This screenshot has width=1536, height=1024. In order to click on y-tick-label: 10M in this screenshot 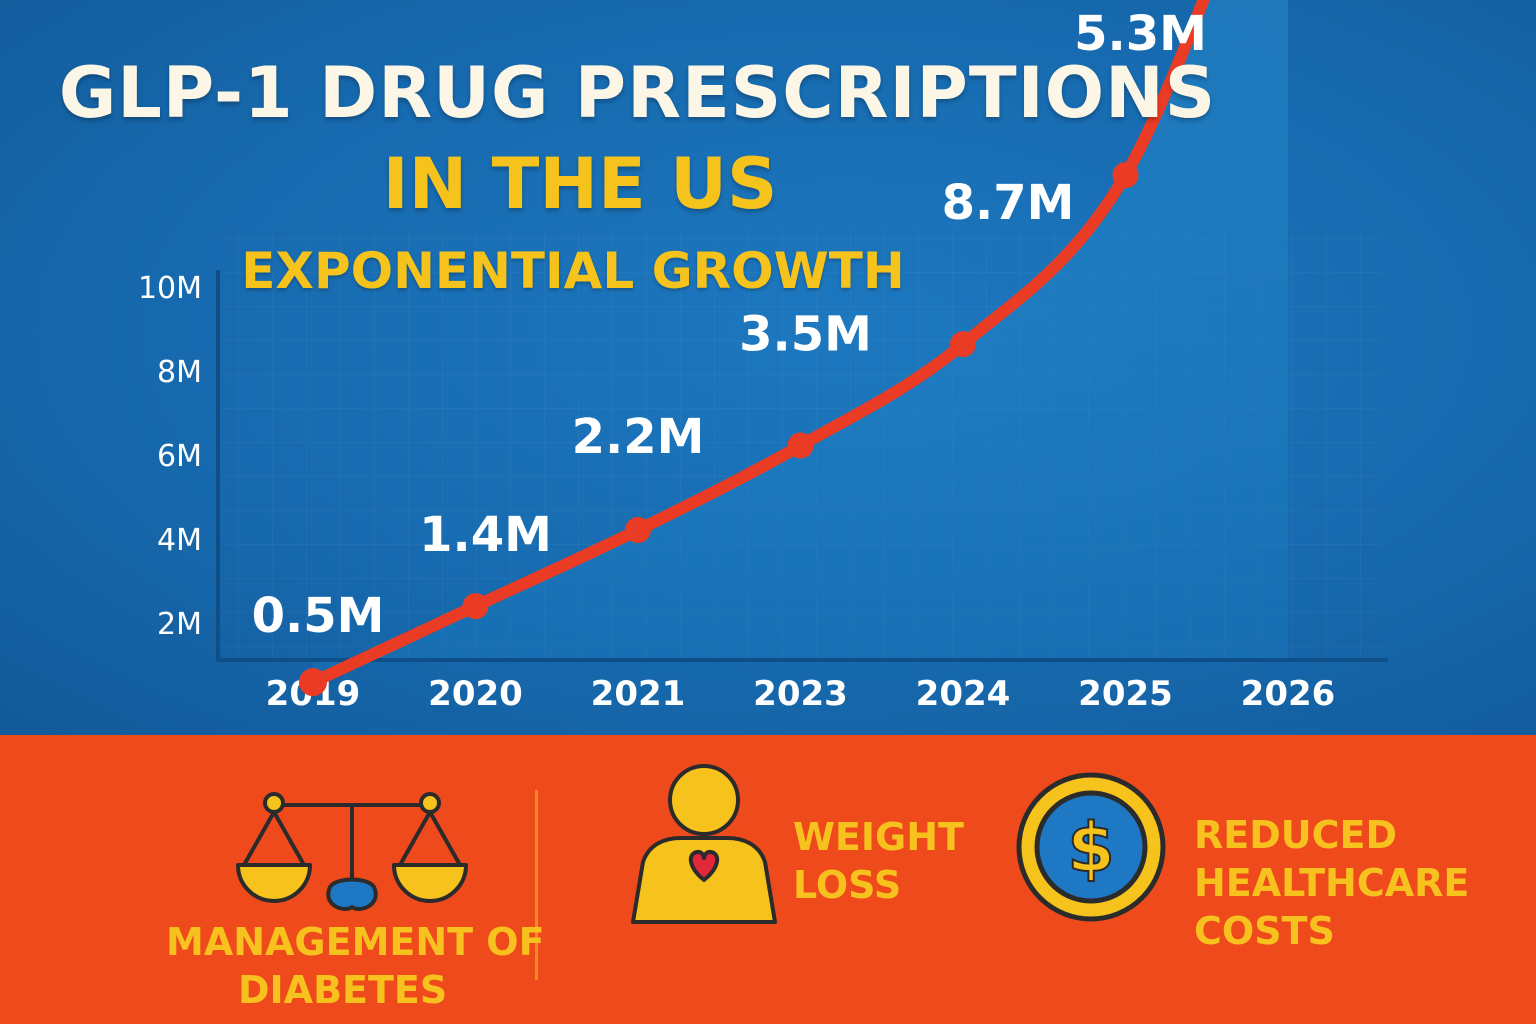, I will do `click(170, 288)`.